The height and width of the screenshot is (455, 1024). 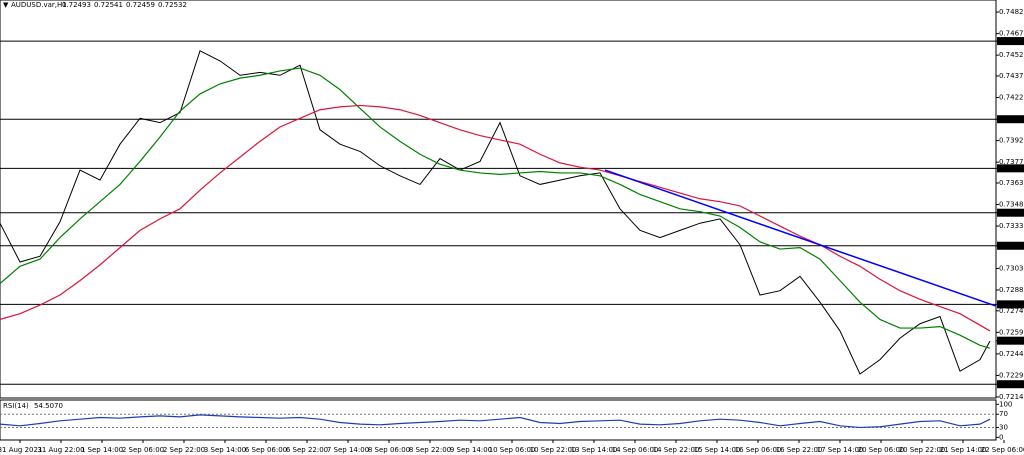 What do you see at coordinates (143, 450) in the screenshot?
I see `x-tick-label: 2 Sep 06:00` at bounding box center [143, 450].